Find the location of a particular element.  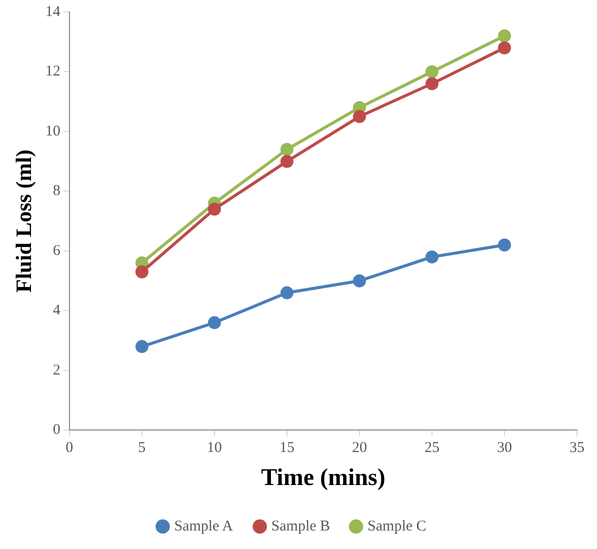

x-tick-label: 10 is located at coordinates (214, 448).